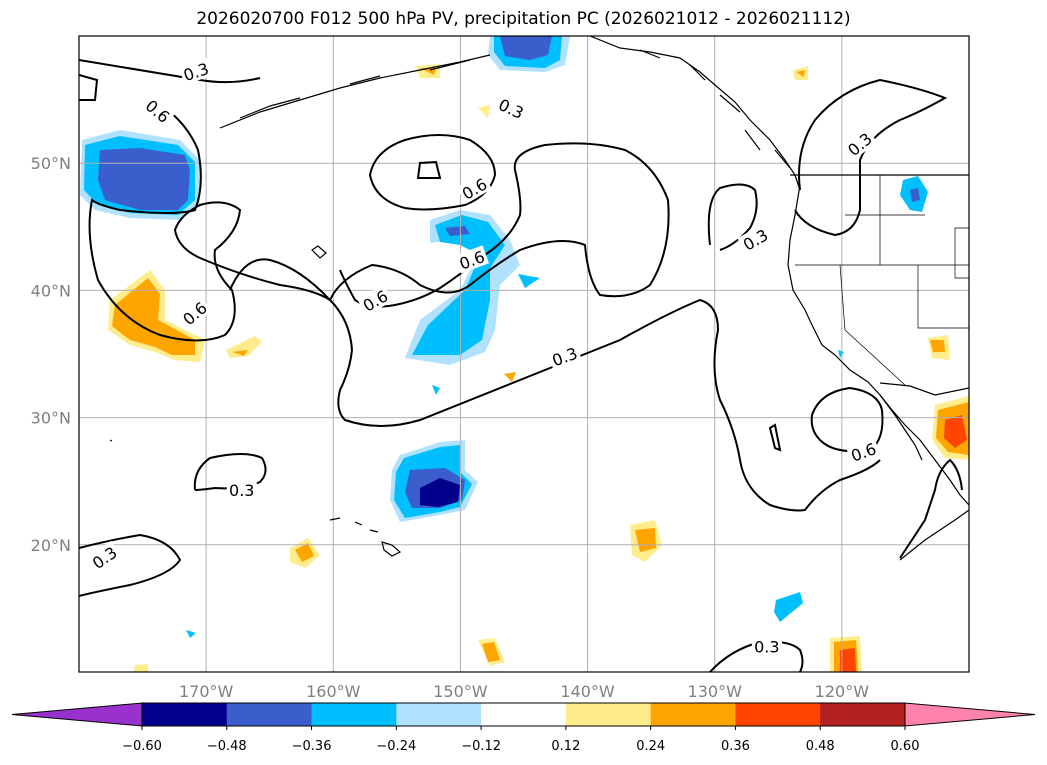 Image resolution: width=1047 pixels, height=765 pixels. Describe the element at coordinates (51, 545) in the screenshot. I see `lat-label: 20°N` at that location.